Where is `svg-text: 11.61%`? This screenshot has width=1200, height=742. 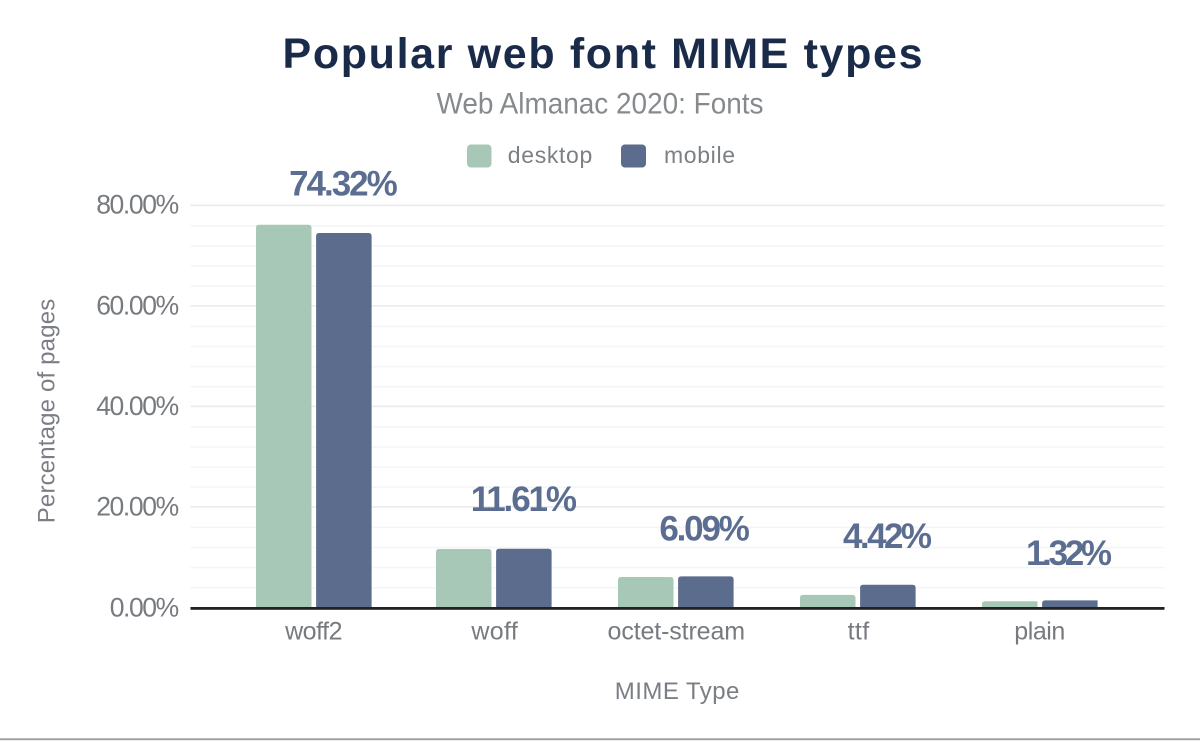
svg-text: 11.61% is located at coordinates (524, 499).